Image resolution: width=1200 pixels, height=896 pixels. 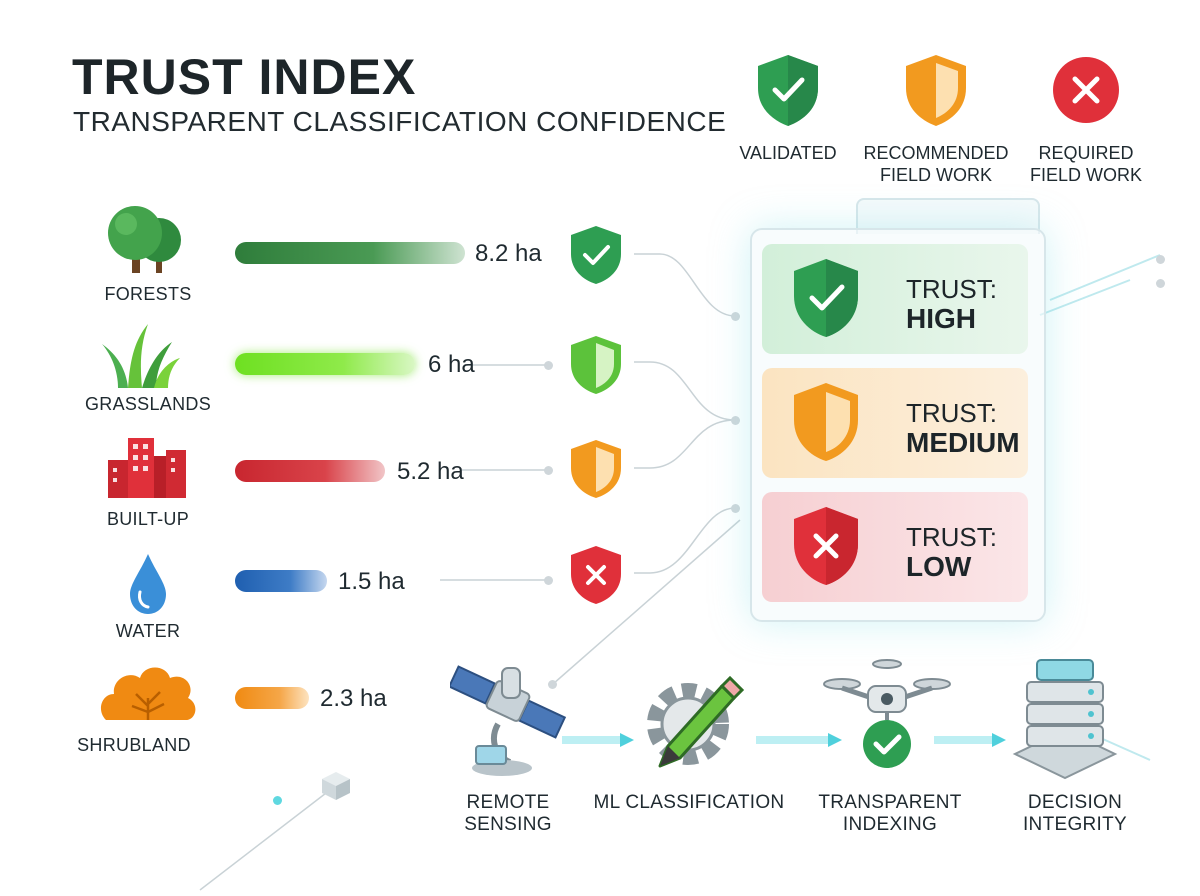 What do you see at coordinates (400, 121) in the screenshot?
I see `page-subtitle: TRANSPARENT CLASSIFICATION CONFIDENCE` at bounding box center [400, 121].